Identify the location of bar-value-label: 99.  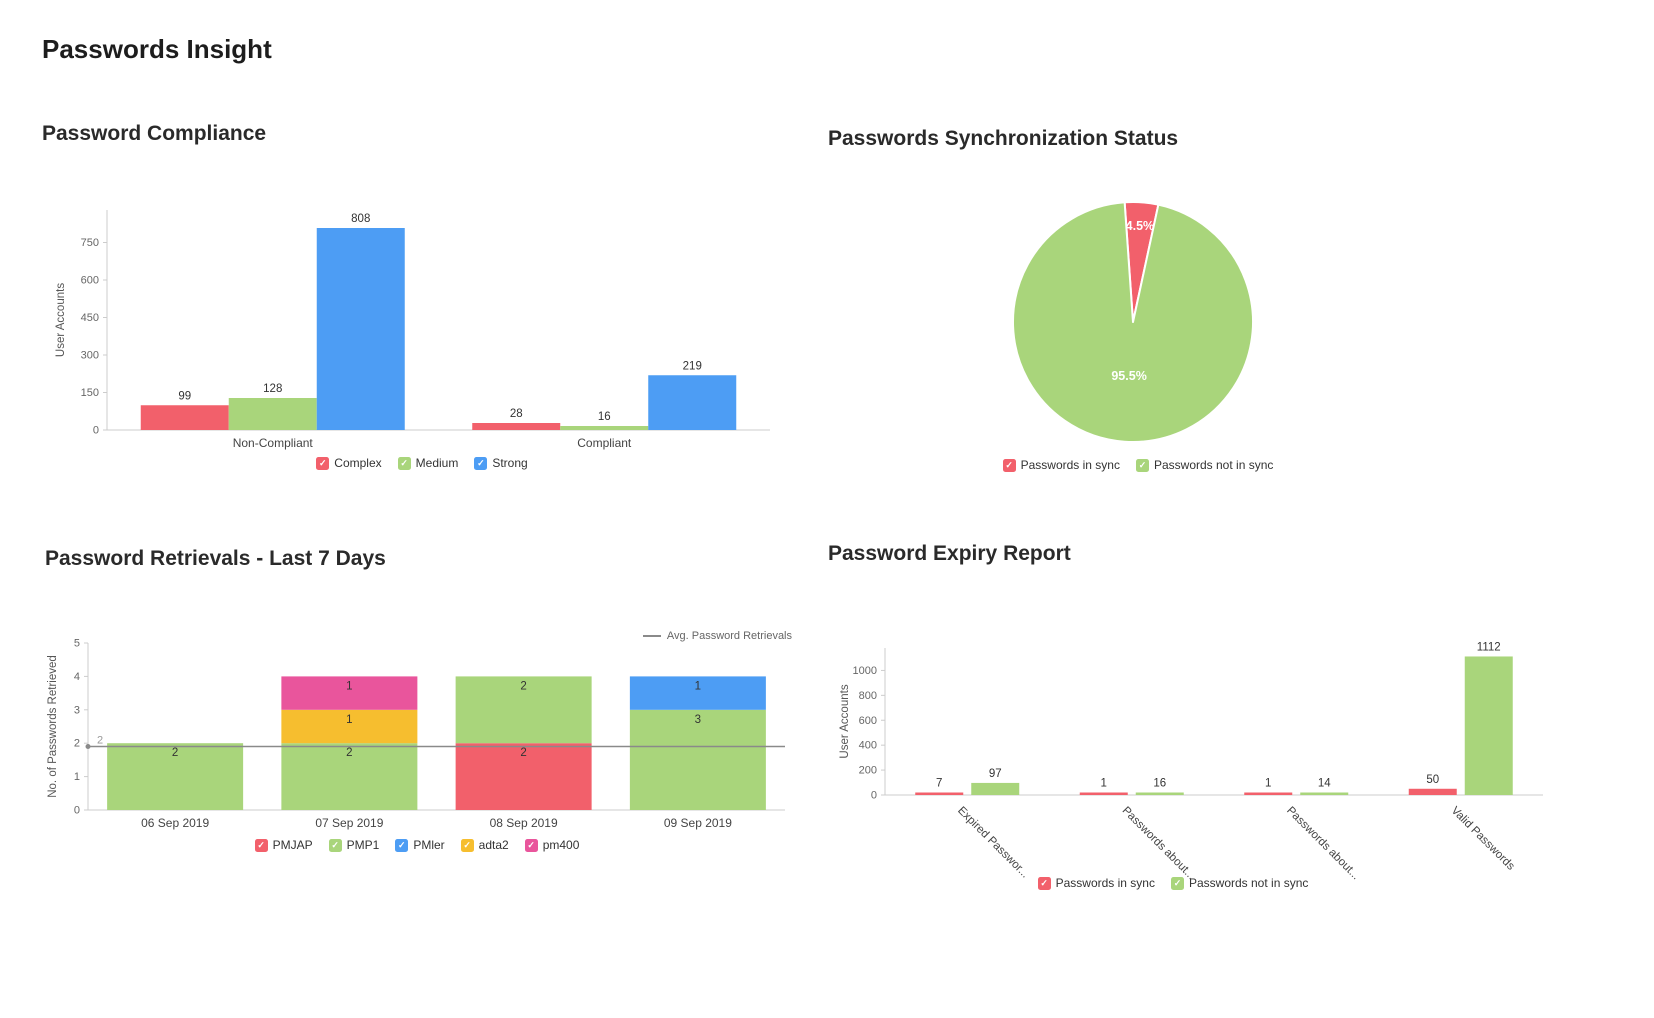
(184, 396).